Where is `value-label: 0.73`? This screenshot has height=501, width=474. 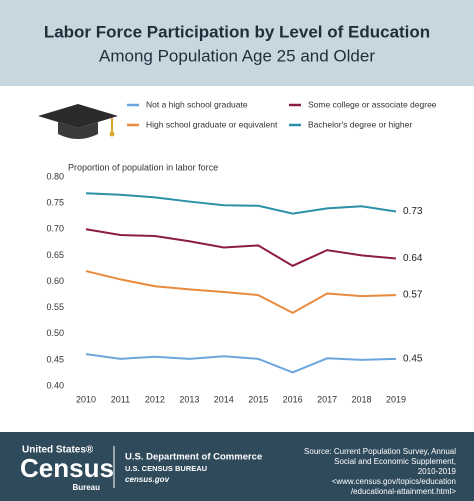 value-label: 0.73 is located at coordinates (413, 211).